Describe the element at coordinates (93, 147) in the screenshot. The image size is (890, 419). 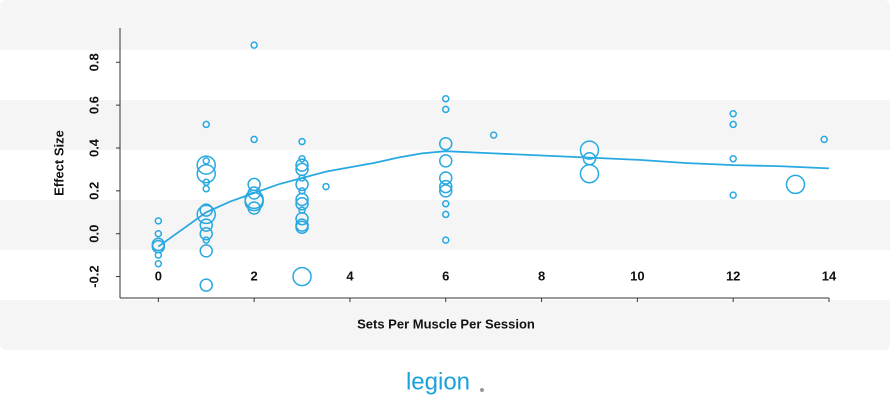
I see `y-tick-label: 0.4` at that location.